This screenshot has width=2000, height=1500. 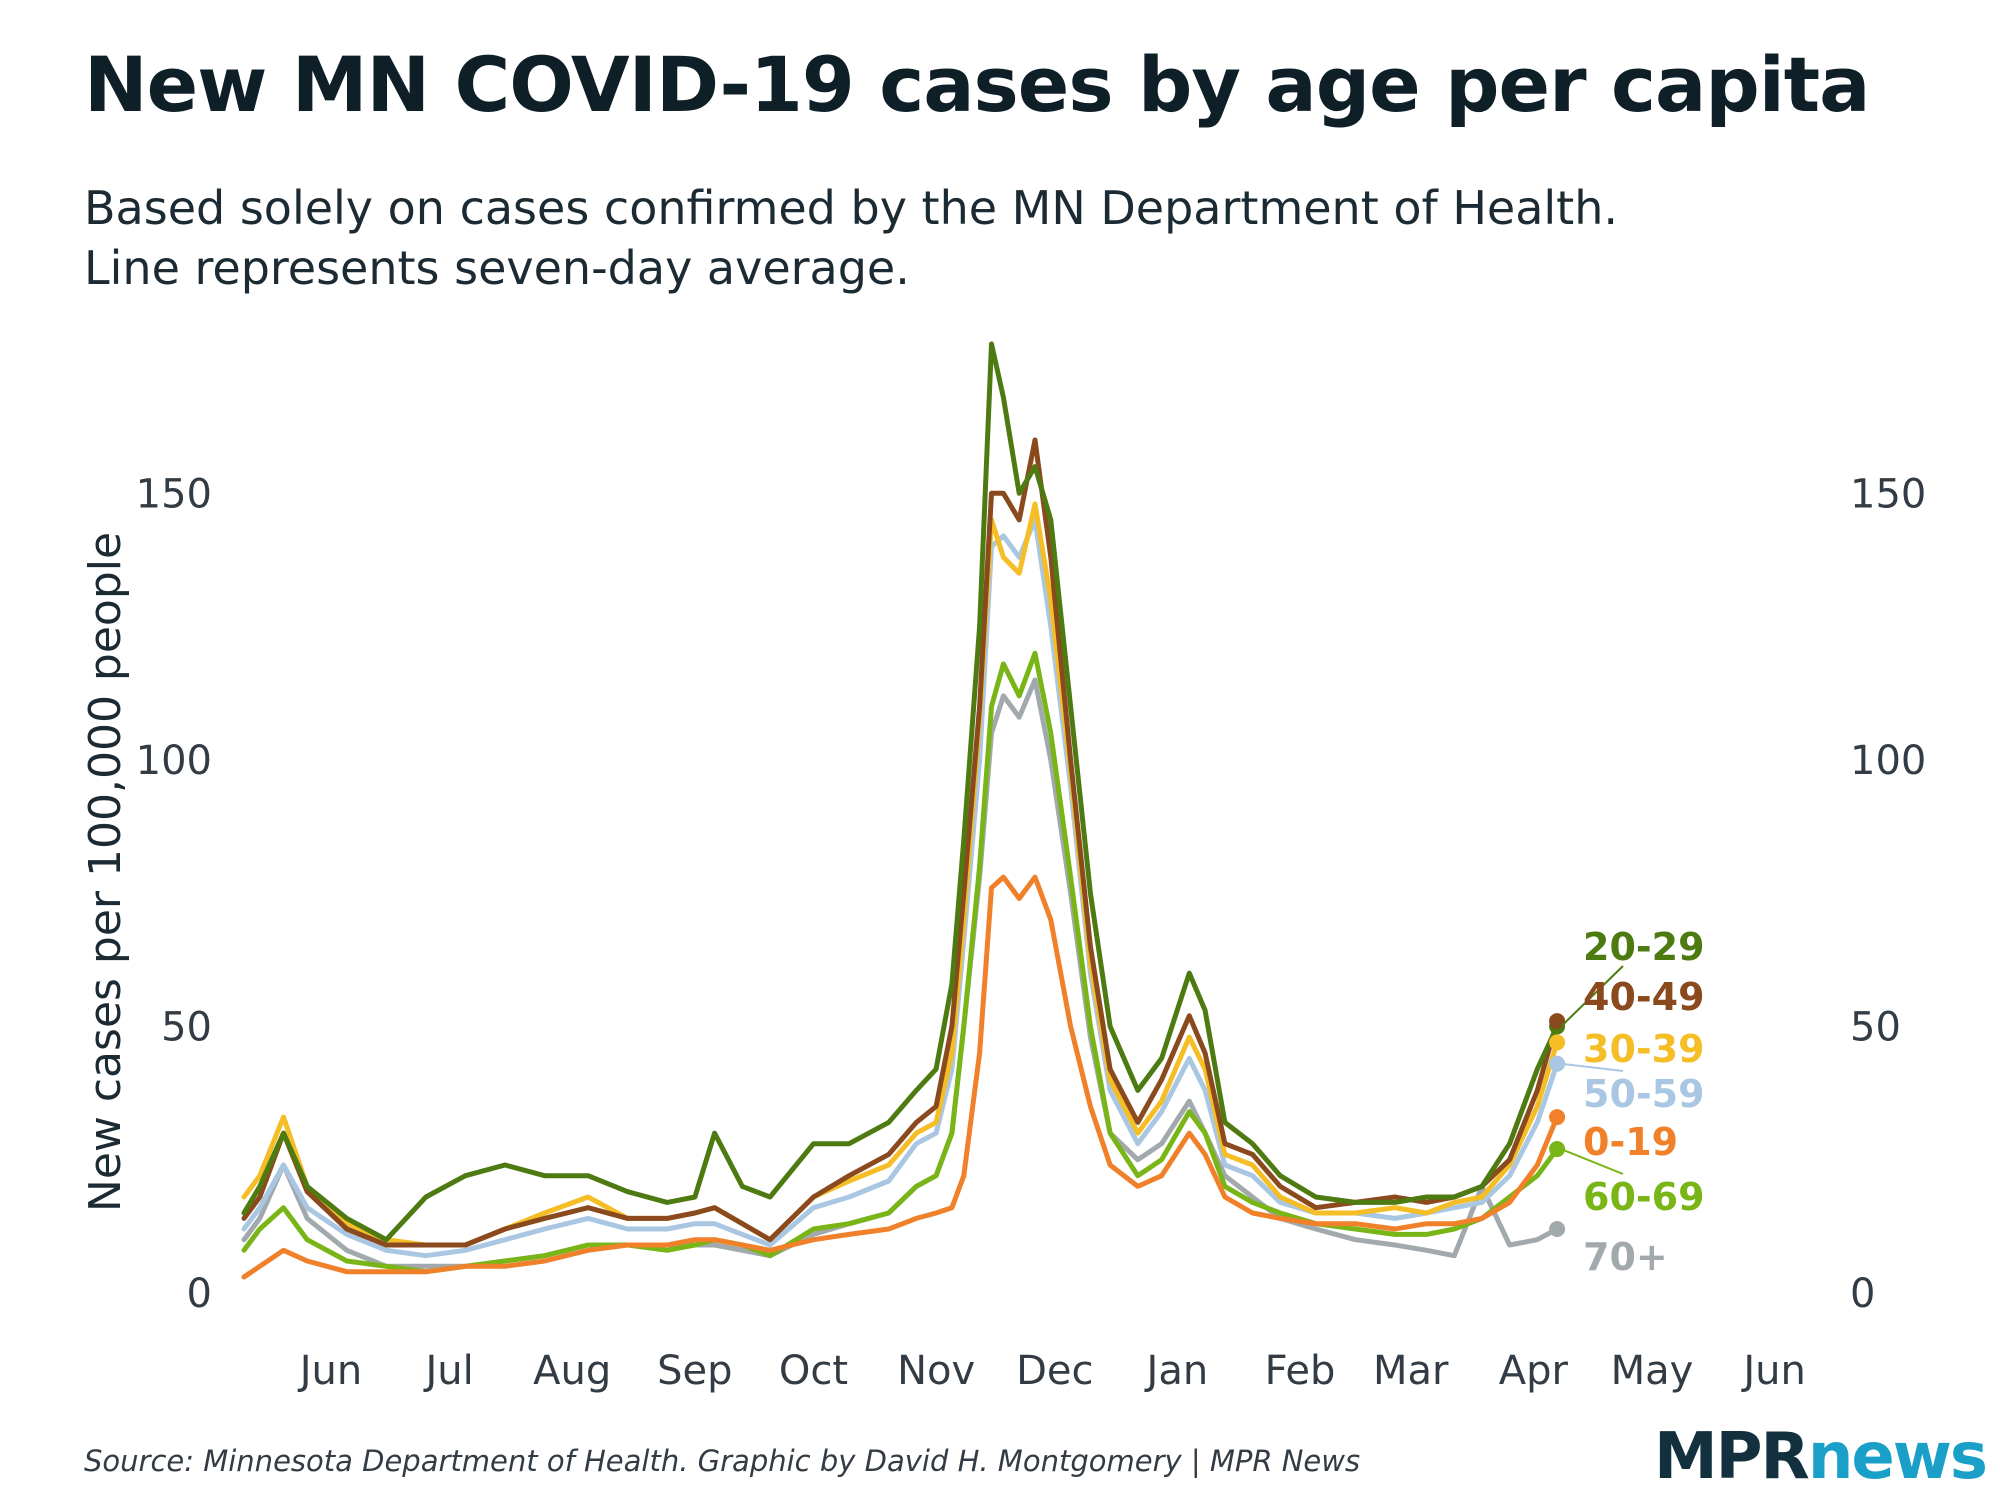 What do you see at coordinates (1875, 1027) in the screenshot?
I see `y-tick-label-right: 50` at bounding box center [1875, 1027].